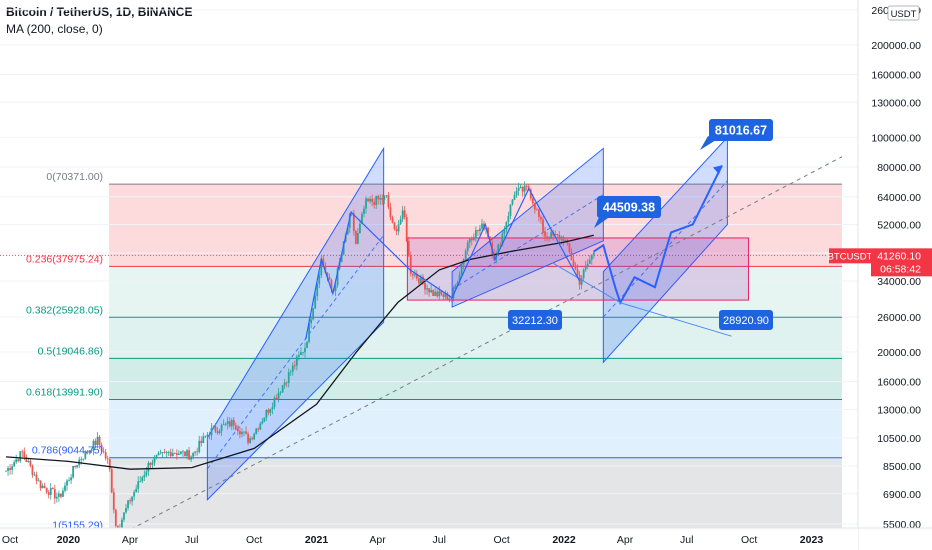 The image size is (932, 550). I want to click on fib-label: 0(70371.00), so click(74, 177).